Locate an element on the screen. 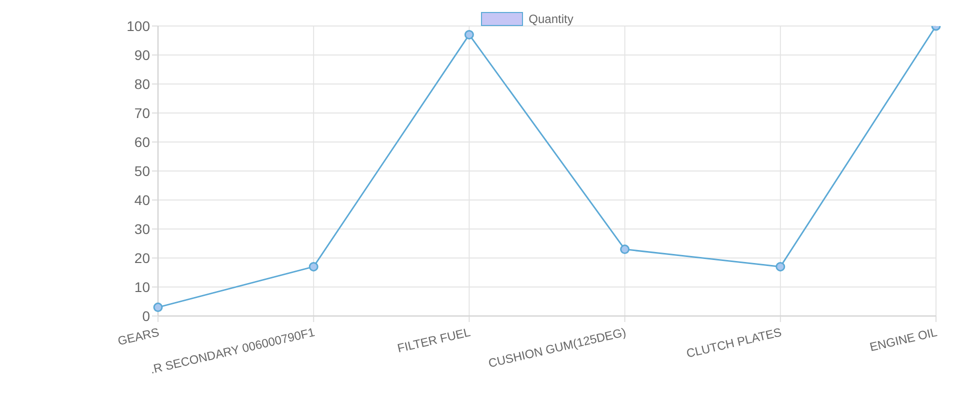 This screenshot has height=408, width=956. y-tick-label: 20 is located at coordinates (142, 258).